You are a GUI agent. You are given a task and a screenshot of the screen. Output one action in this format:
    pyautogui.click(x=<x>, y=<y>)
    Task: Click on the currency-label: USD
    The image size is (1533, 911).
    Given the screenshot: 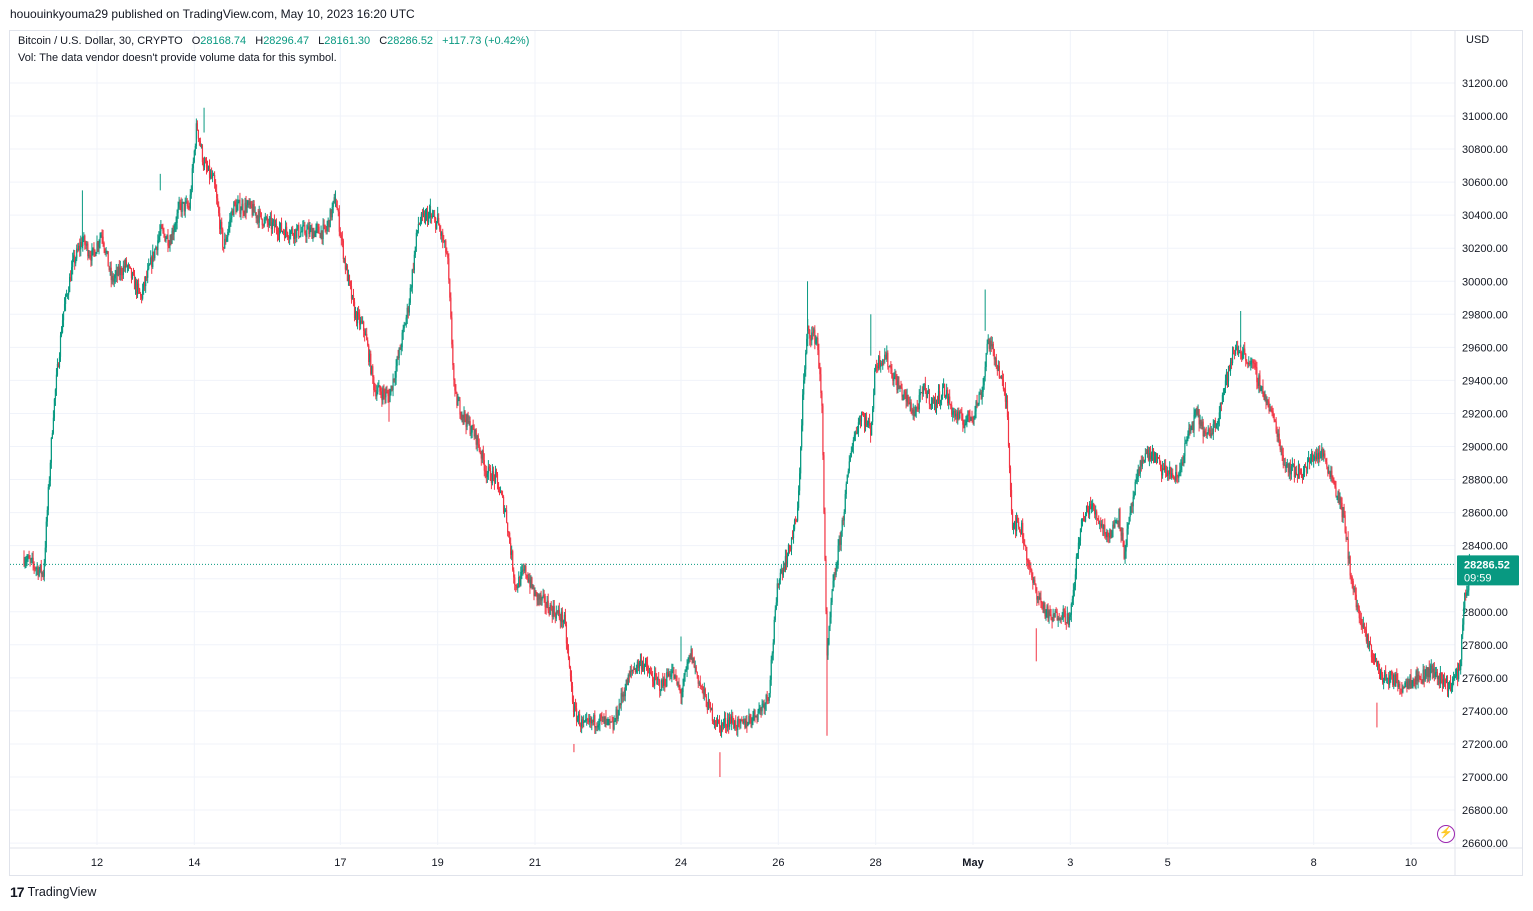 What is the action you would take?
    pyautogui.click(x=1478, y=40)
    